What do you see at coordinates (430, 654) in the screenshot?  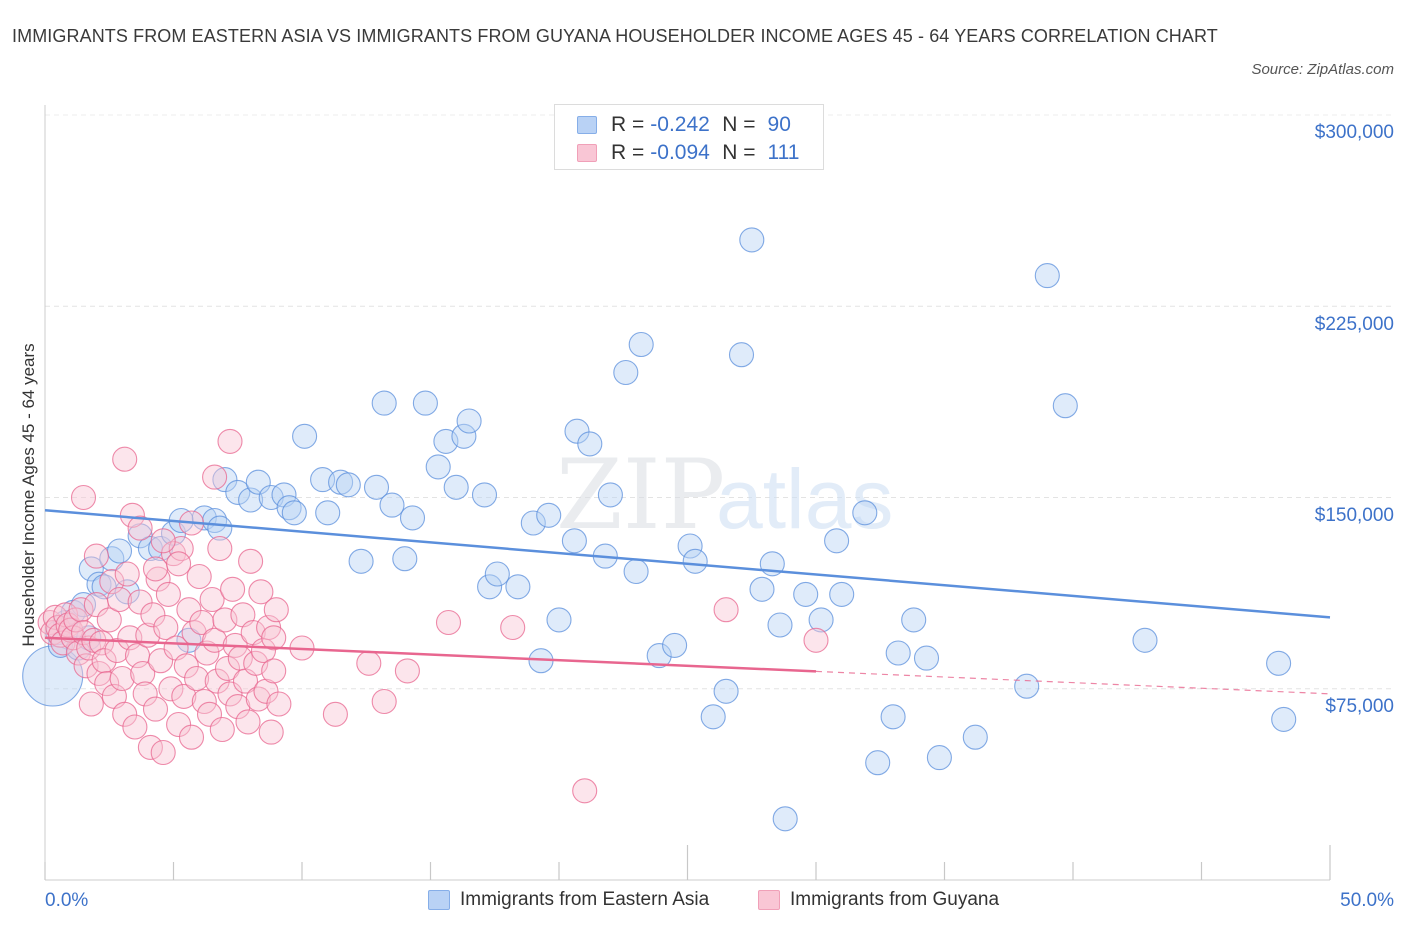 I see `trend-line` at bounding box center [430, 654].